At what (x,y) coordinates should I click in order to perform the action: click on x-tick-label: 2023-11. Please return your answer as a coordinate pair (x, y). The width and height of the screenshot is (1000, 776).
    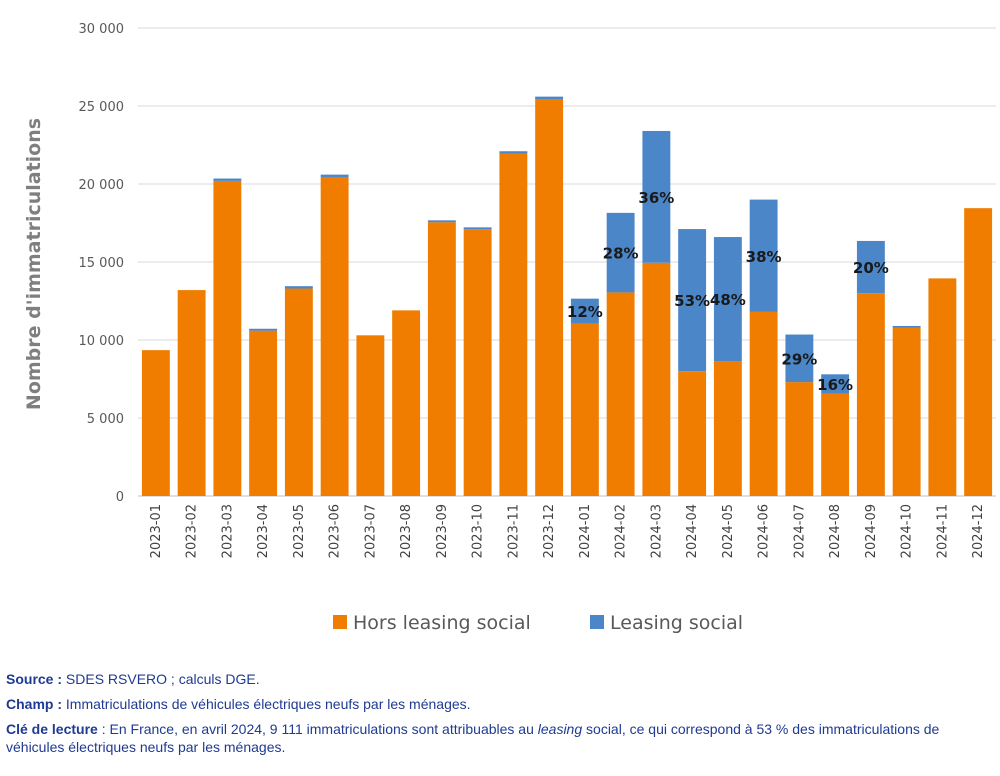
    Looking at the image, I should click on (513, 531).